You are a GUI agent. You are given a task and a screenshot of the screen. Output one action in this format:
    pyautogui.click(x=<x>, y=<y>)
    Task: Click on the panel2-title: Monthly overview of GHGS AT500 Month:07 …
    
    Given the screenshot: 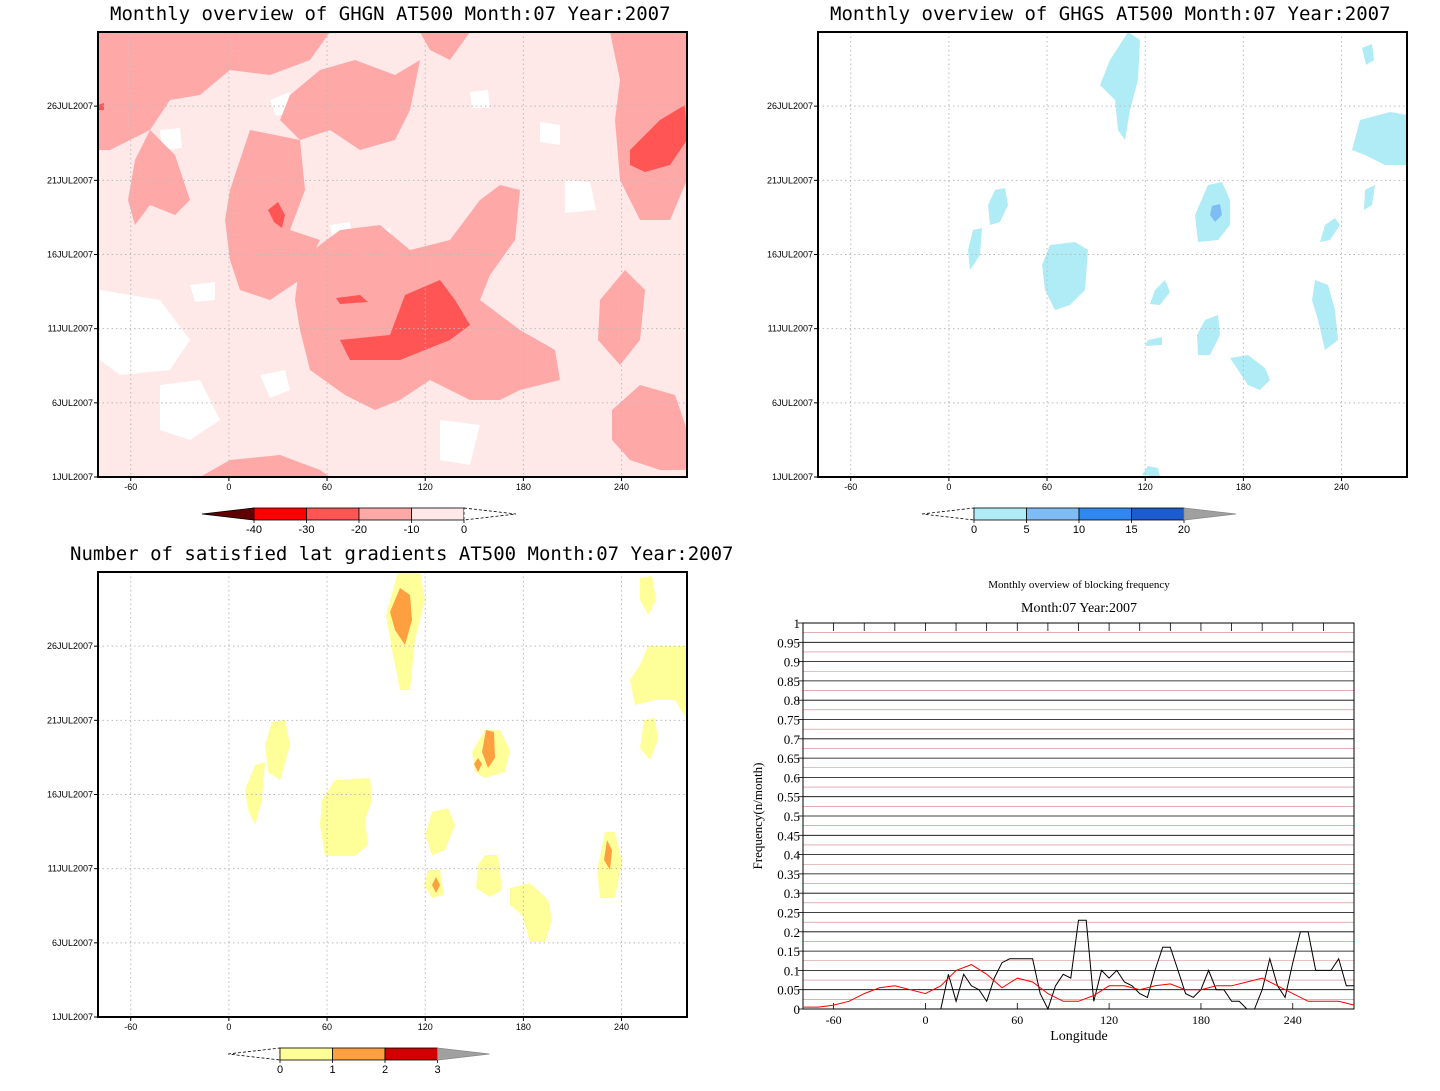 What is the action you would take?
    pyautogui.click(x=1110, y=14)
    